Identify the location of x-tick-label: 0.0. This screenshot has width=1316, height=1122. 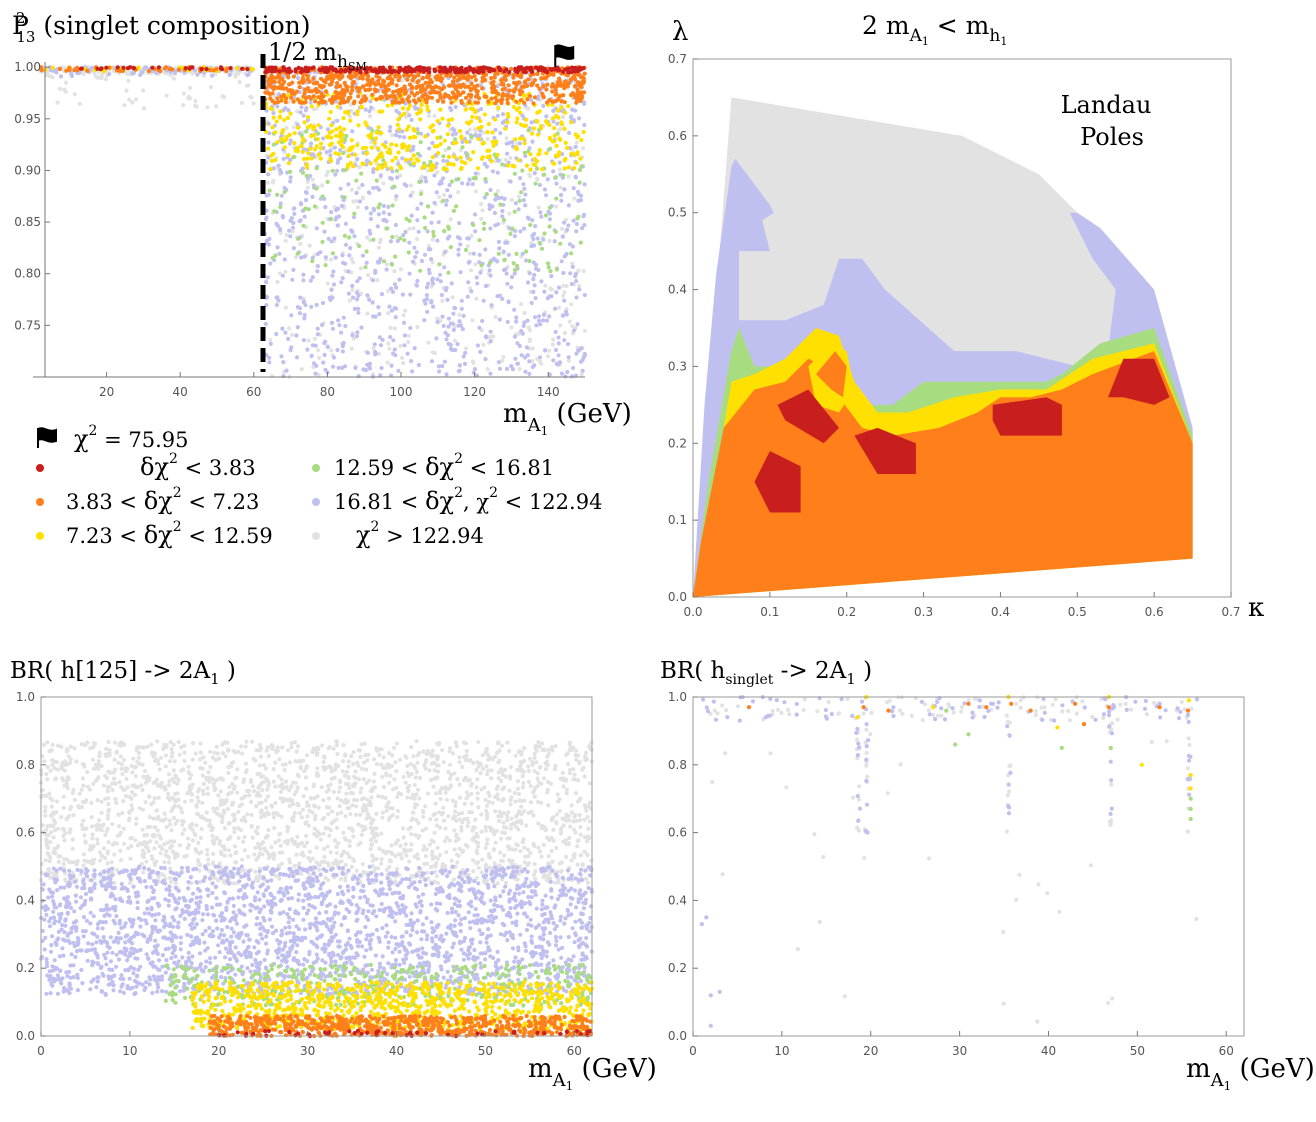
(692, 612).